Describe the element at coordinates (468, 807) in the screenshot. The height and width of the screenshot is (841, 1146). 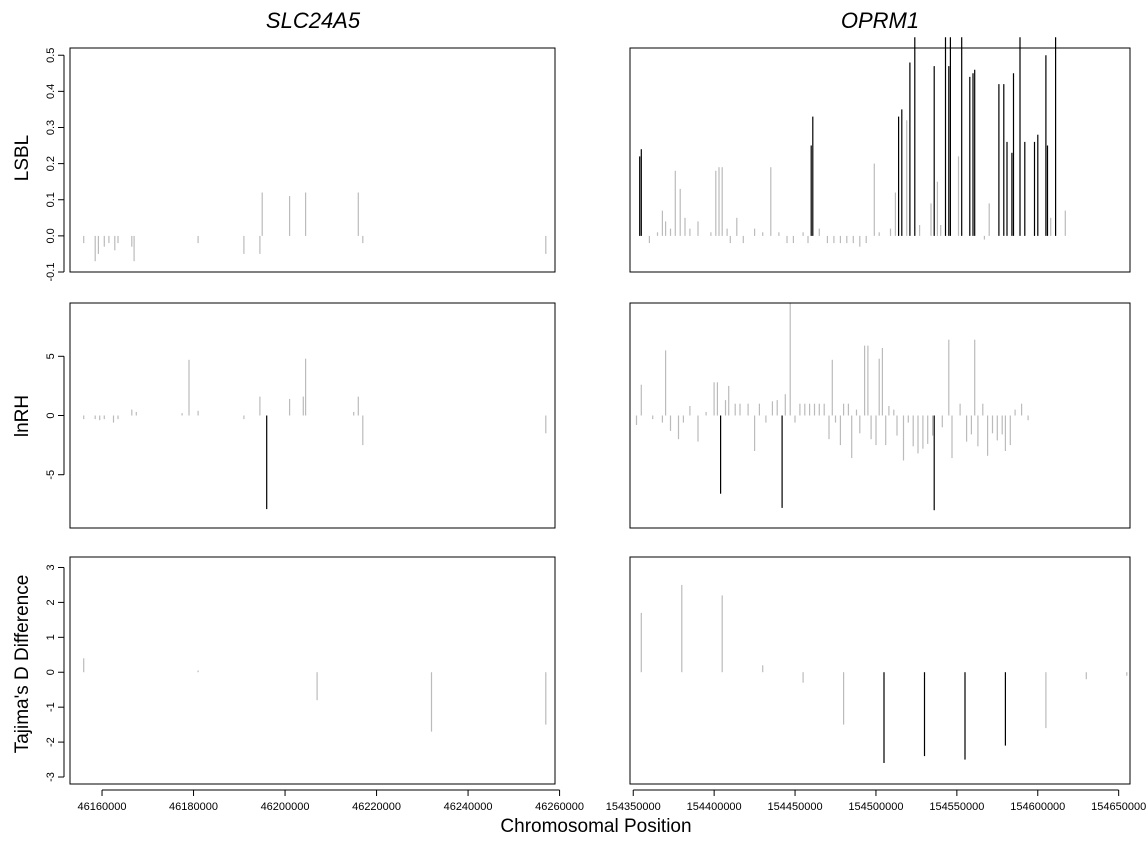
I see `x-tick-label-tajima-slc24a5-4: 46240000` at that location.